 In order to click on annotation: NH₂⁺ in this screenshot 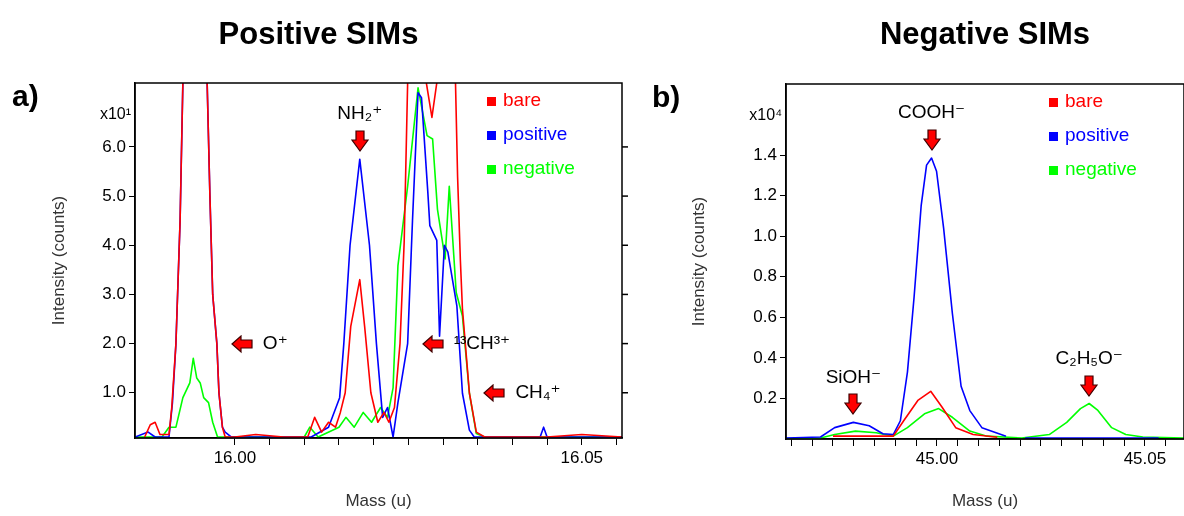, I will do `click(360, 113)`.